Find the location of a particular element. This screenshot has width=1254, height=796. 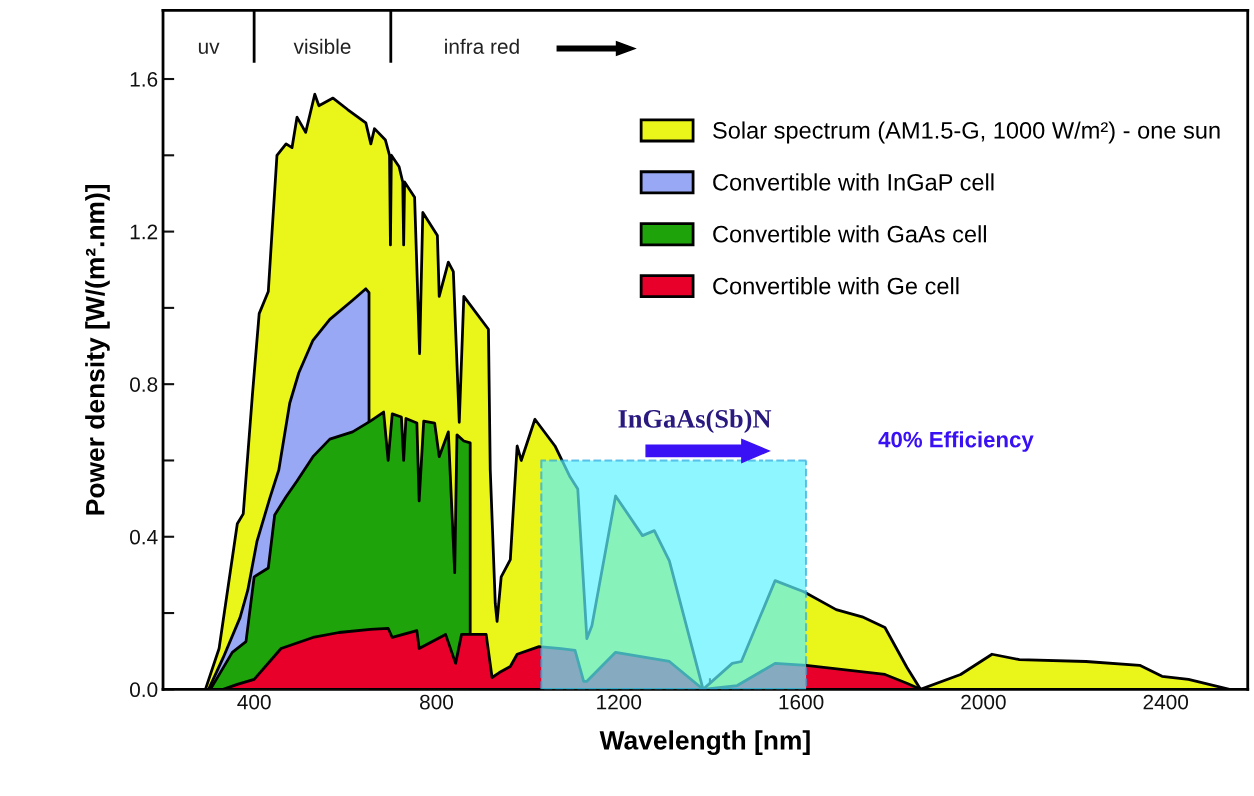

x-axis-title: Wavelength [nm] is located at coordinates (704, 742).